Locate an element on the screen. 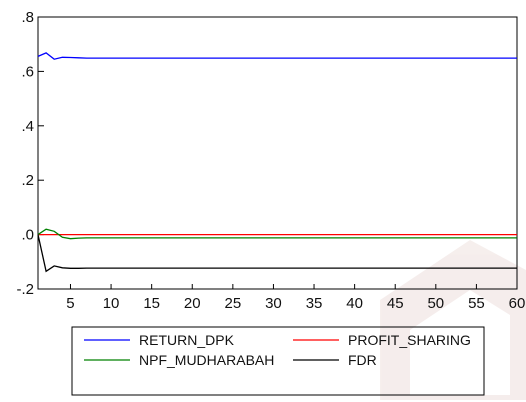  legend-label: FDR is located at coordinates (362, 360).